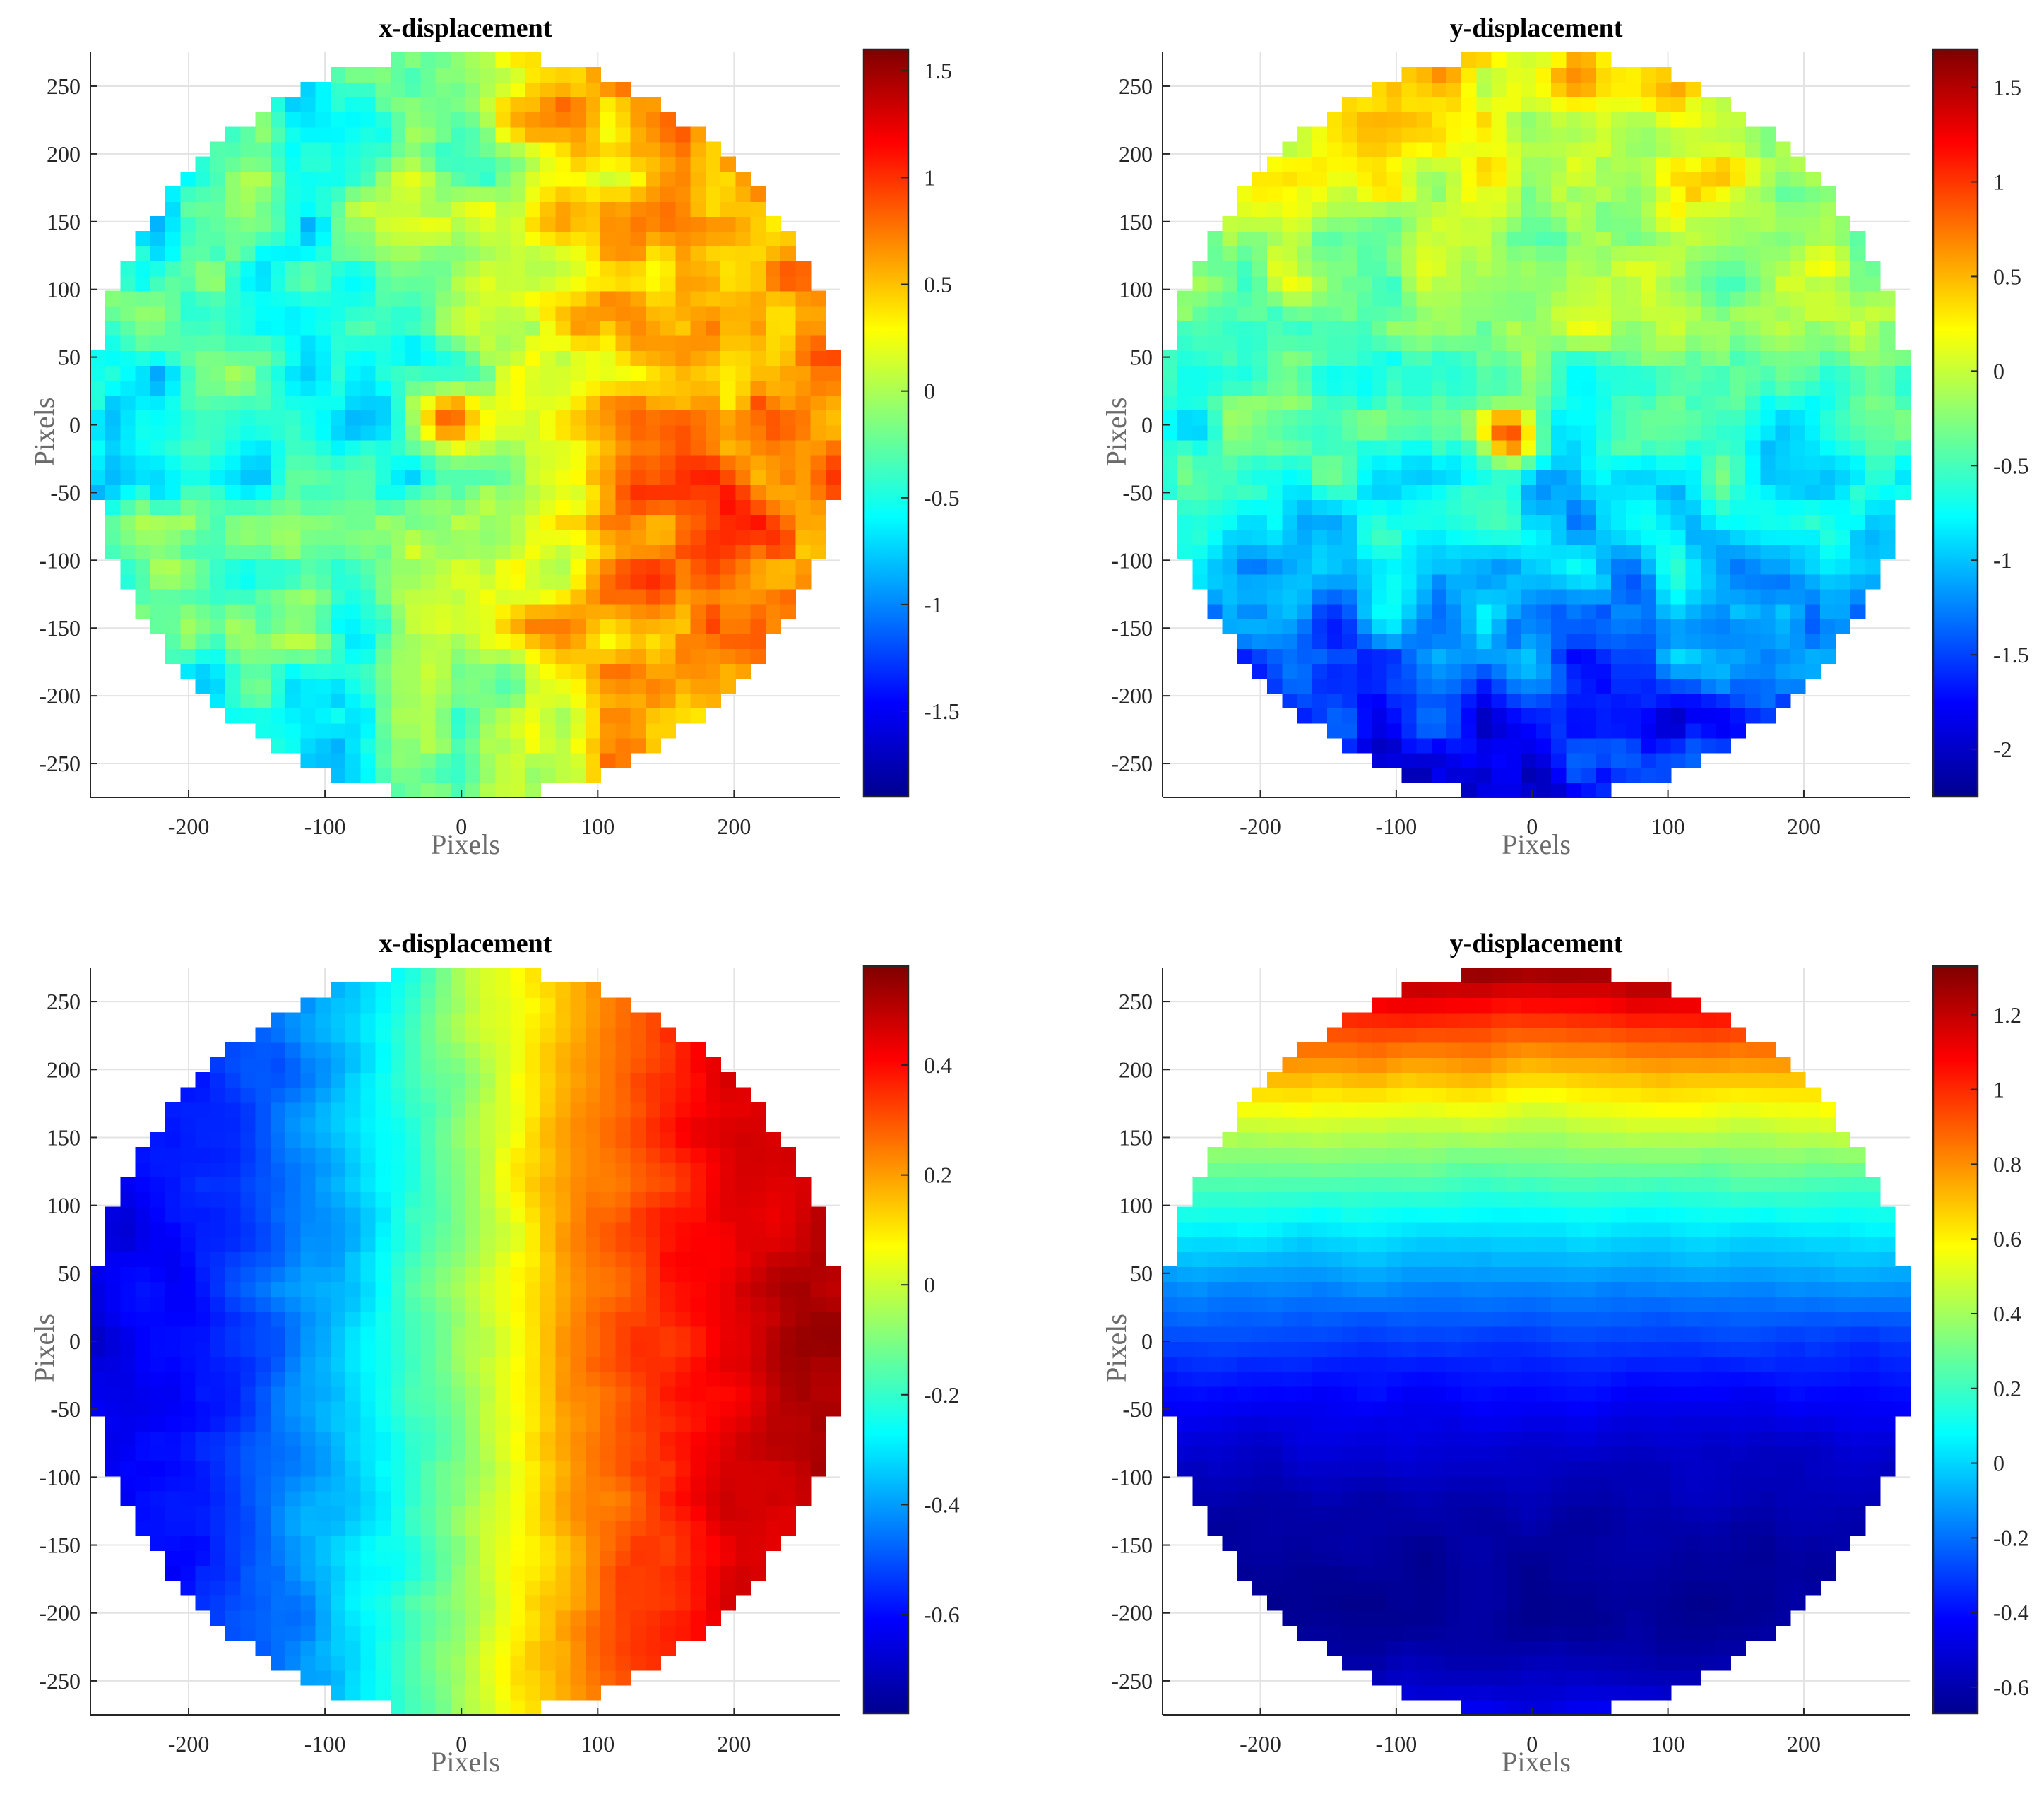 The height and width of the screenshot is (1801, 2044). I want to click on y-tick-label: 250, so click(1136, 86).